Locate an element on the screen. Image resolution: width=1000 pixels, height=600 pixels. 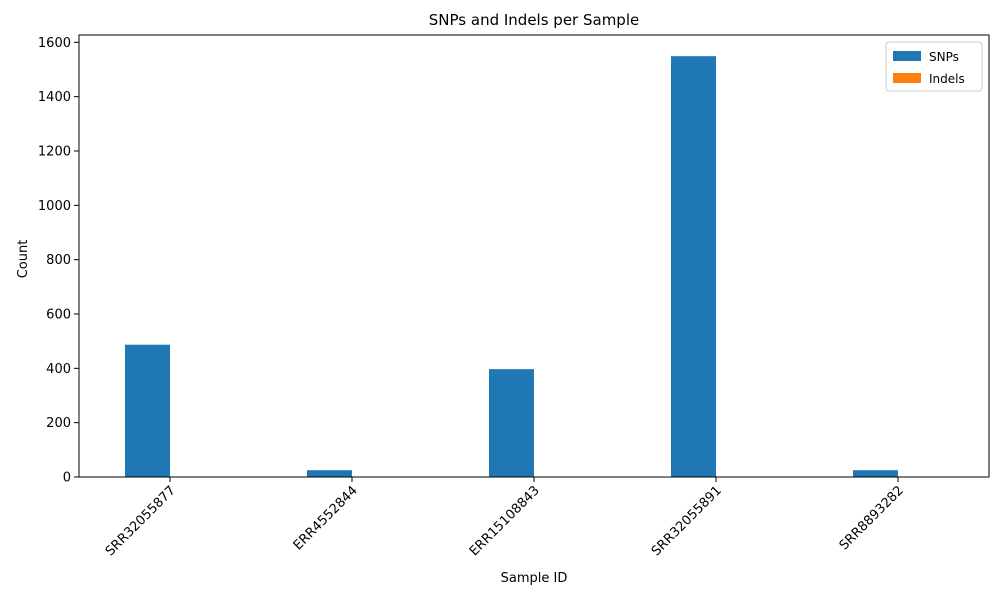
x-tick-label: ERR4552844 is located at coordinates (326, 518).